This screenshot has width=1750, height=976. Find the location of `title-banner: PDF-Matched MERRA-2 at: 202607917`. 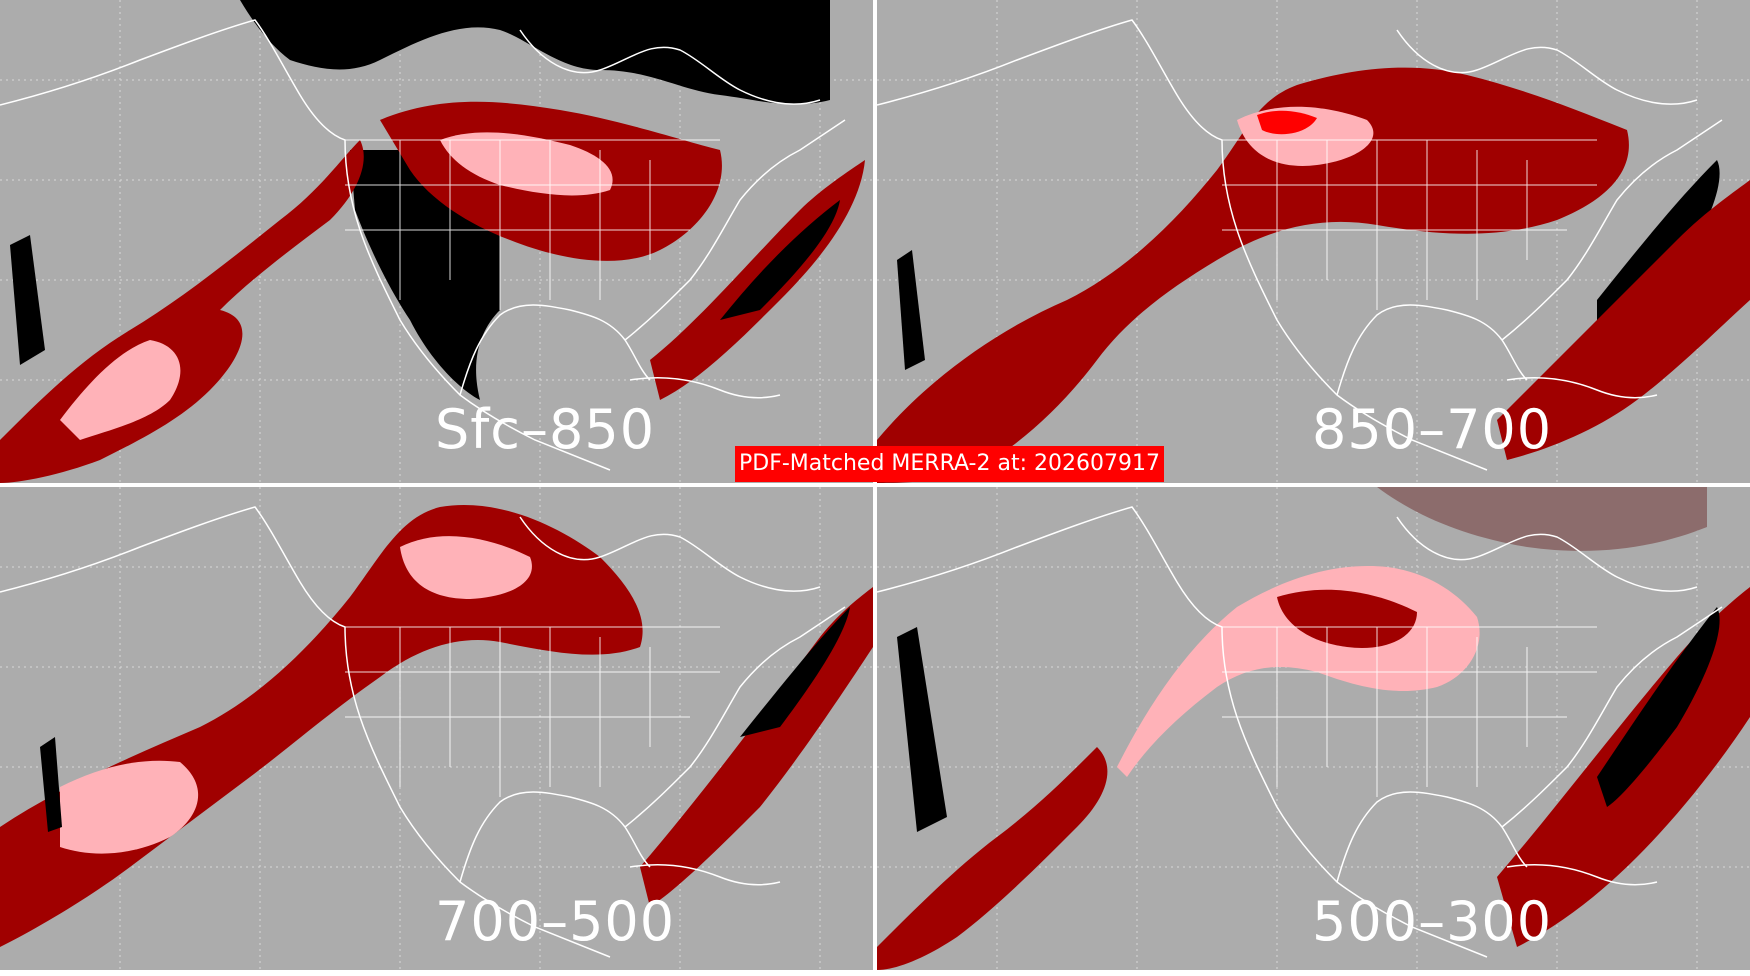

title-banner: PDF-Matched MERRA-2 at: 202607917 is located at coordinates (949, 464).